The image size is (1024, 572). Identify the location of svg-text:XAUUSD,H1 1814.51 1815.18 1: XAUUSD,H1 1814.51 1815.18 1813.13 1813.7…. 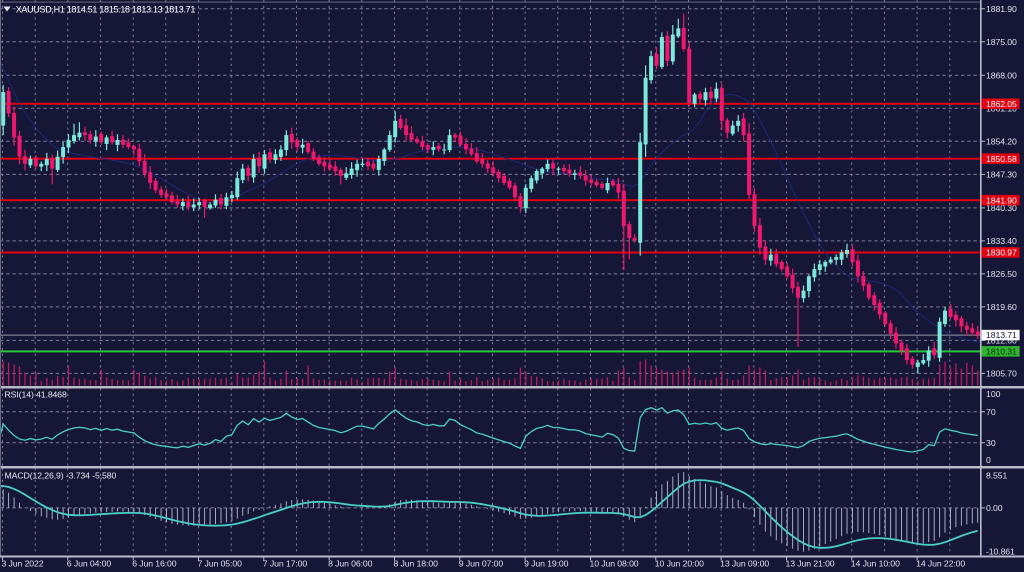
(106, 9).